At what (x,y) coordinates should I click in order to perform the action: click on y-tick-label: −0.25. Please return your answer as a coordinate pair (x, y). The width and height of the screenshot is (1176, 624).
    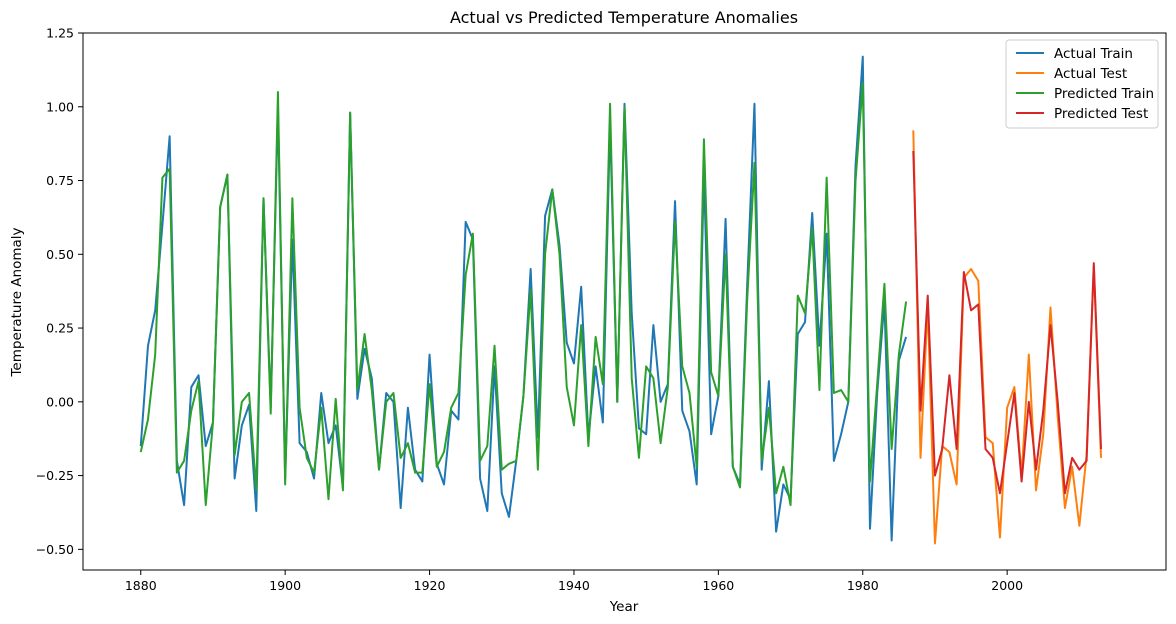
    Looking at the image, I should click on (55, 475).